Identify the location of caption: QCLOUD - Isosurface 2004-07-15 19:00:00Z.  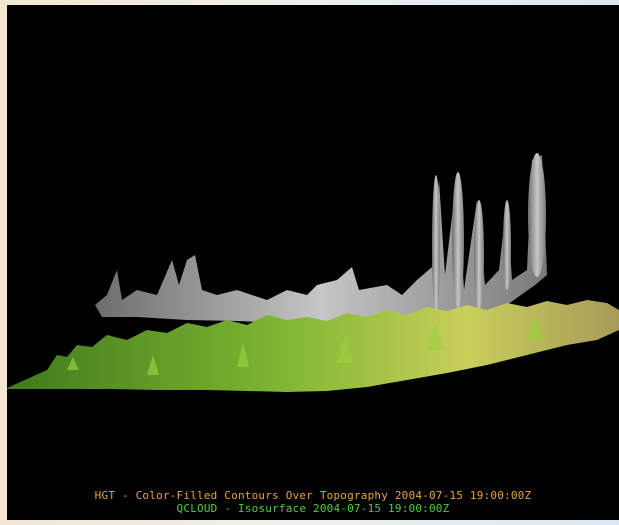
(313, 508).